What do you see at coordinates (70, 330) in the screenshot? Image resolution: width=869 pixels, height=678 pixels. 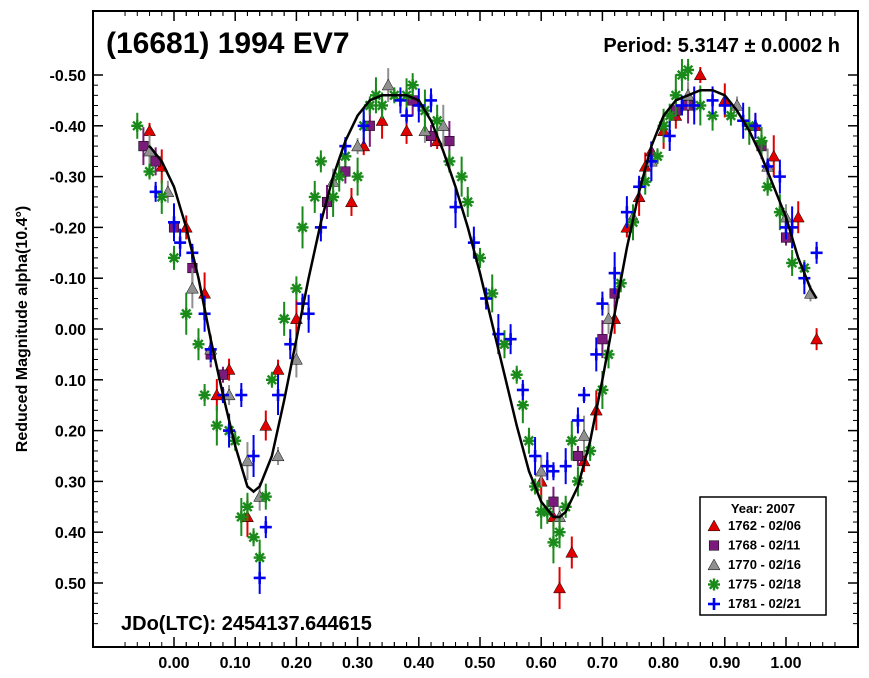 I see `y-tick-label: 0.00` at bounding box center [70, 330].